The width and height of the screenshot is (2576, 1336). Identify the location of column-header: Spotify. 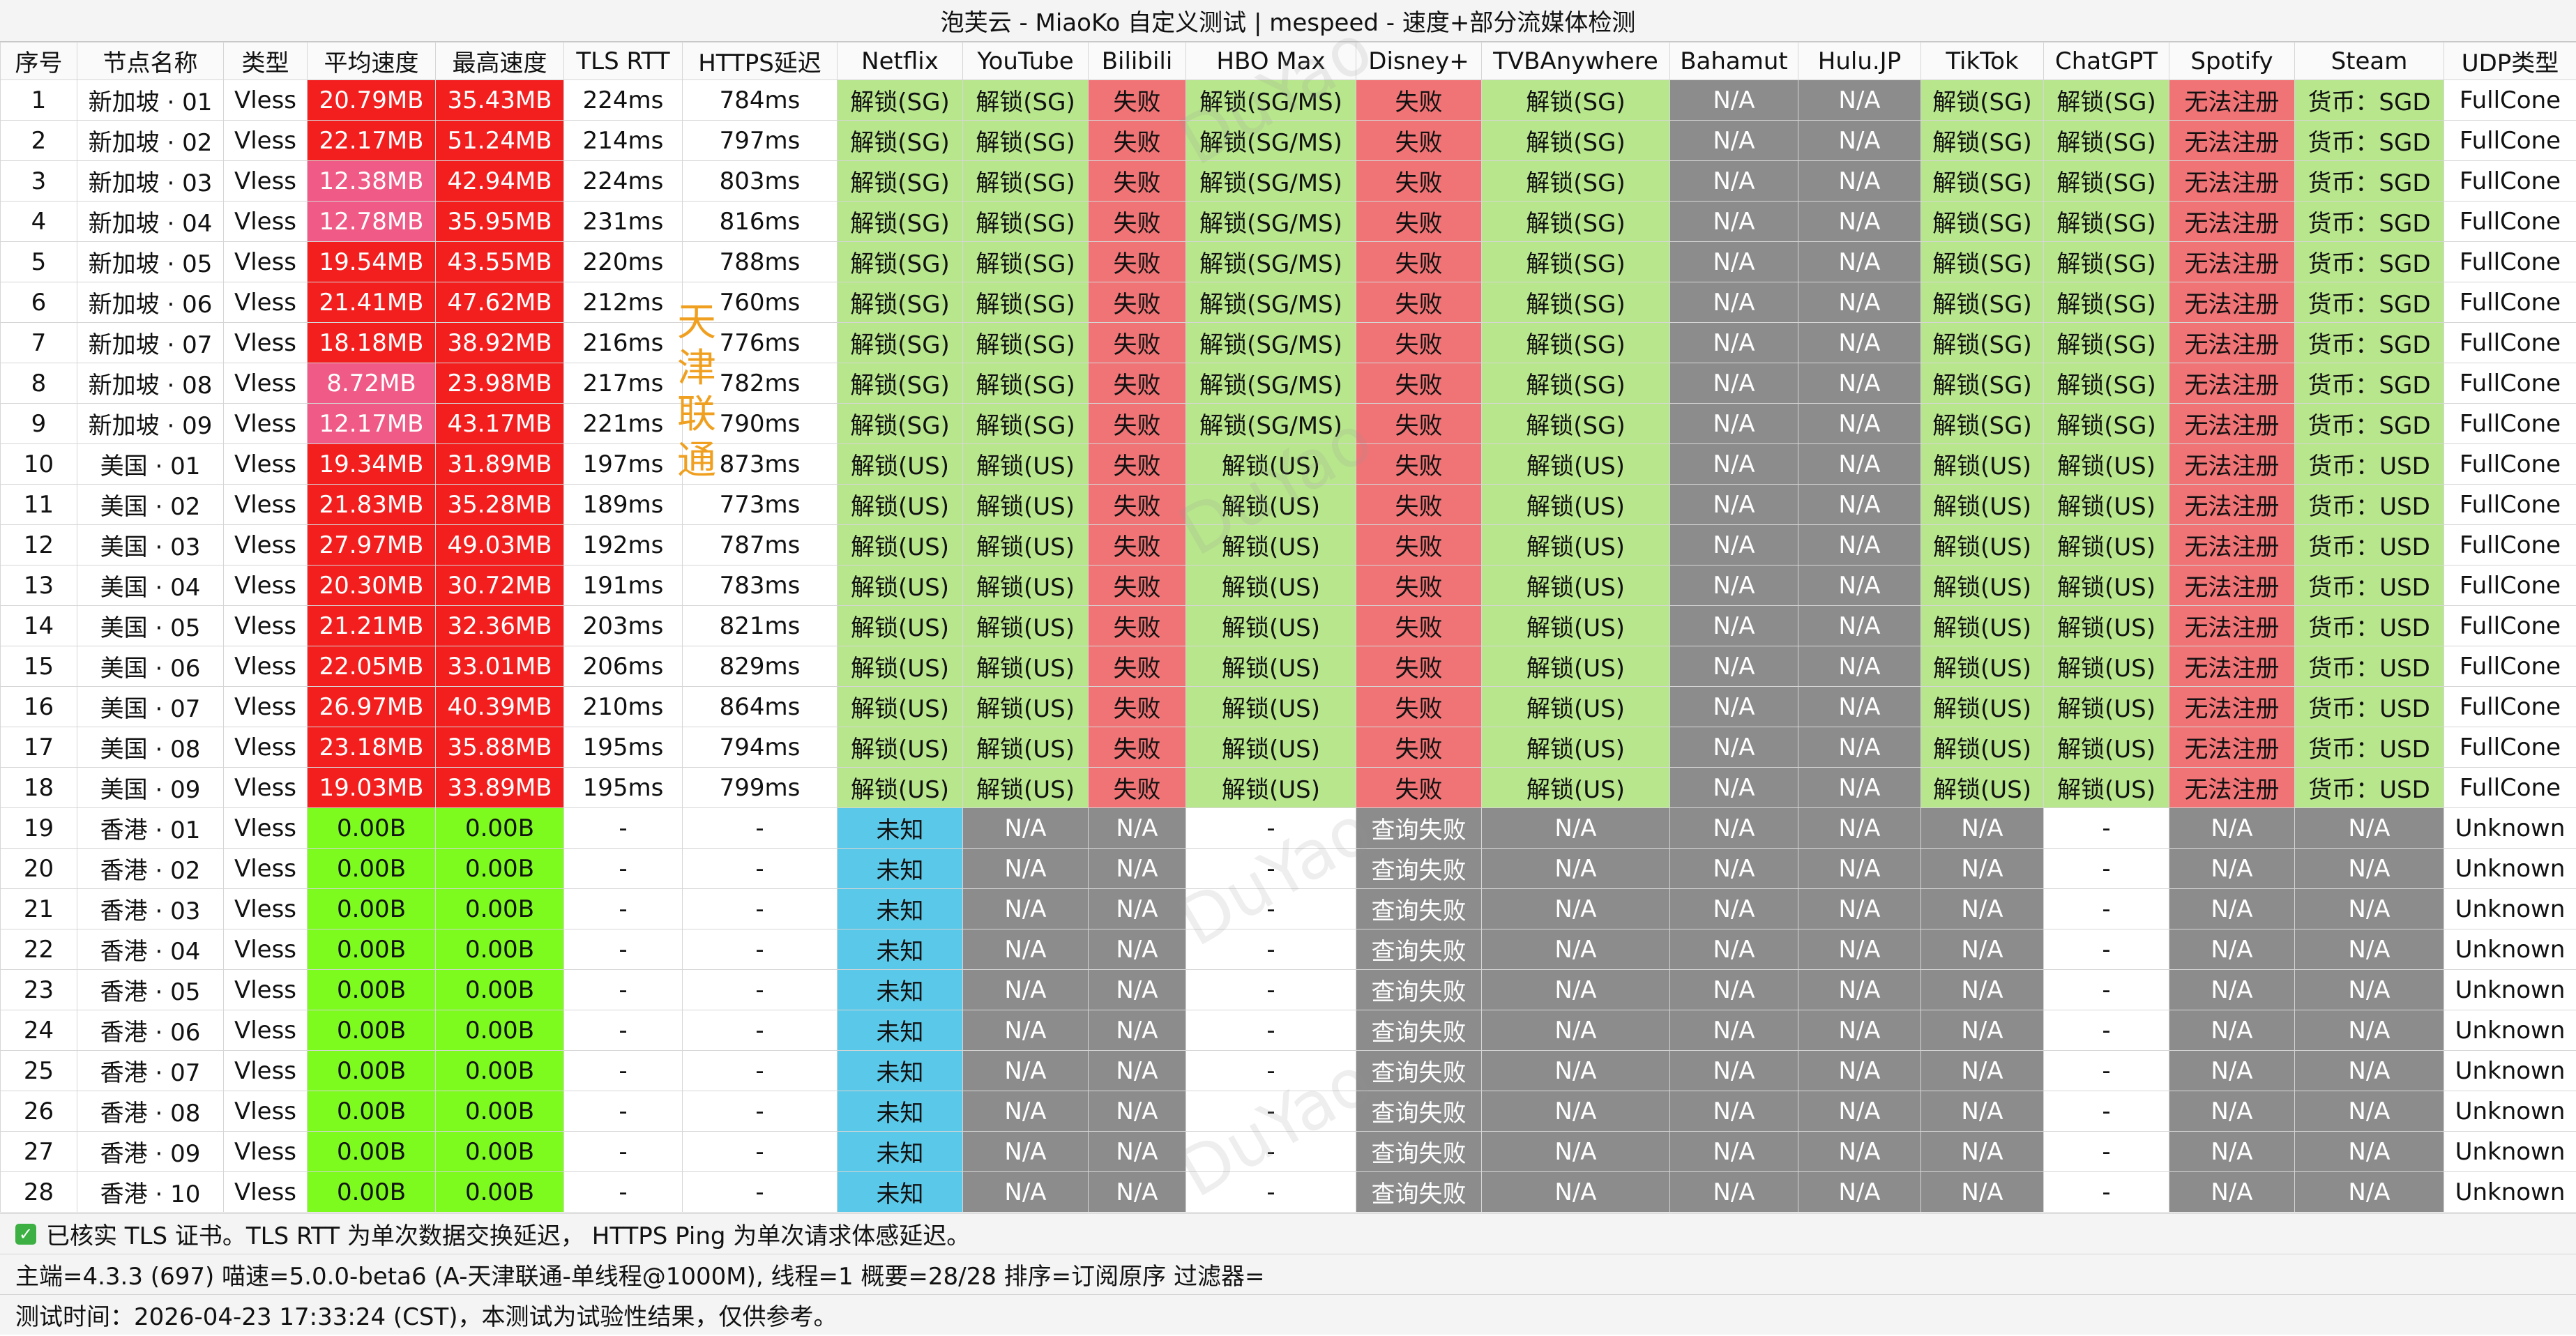
(2232, 61).